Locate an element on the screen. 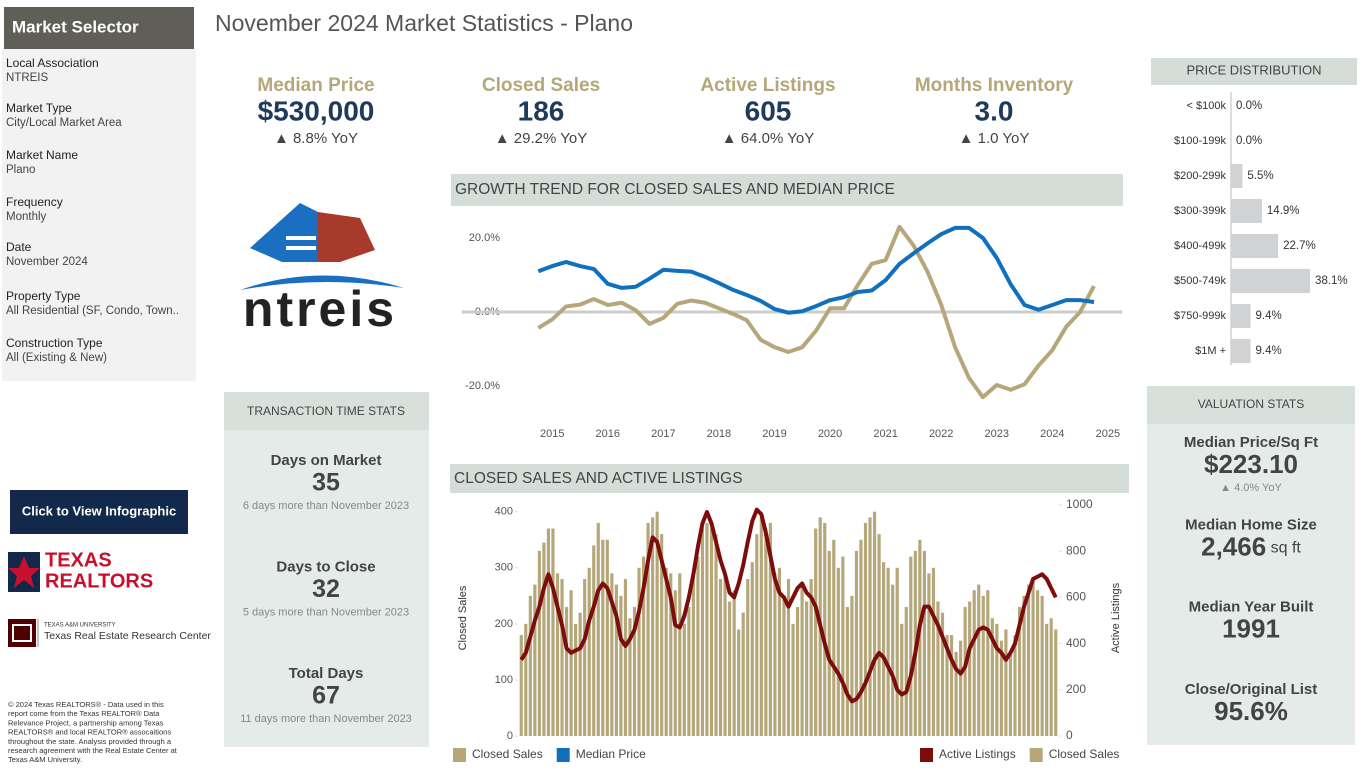 The image size is (1366, 768). field-label: Local Association is located at coordinates (52, 63).